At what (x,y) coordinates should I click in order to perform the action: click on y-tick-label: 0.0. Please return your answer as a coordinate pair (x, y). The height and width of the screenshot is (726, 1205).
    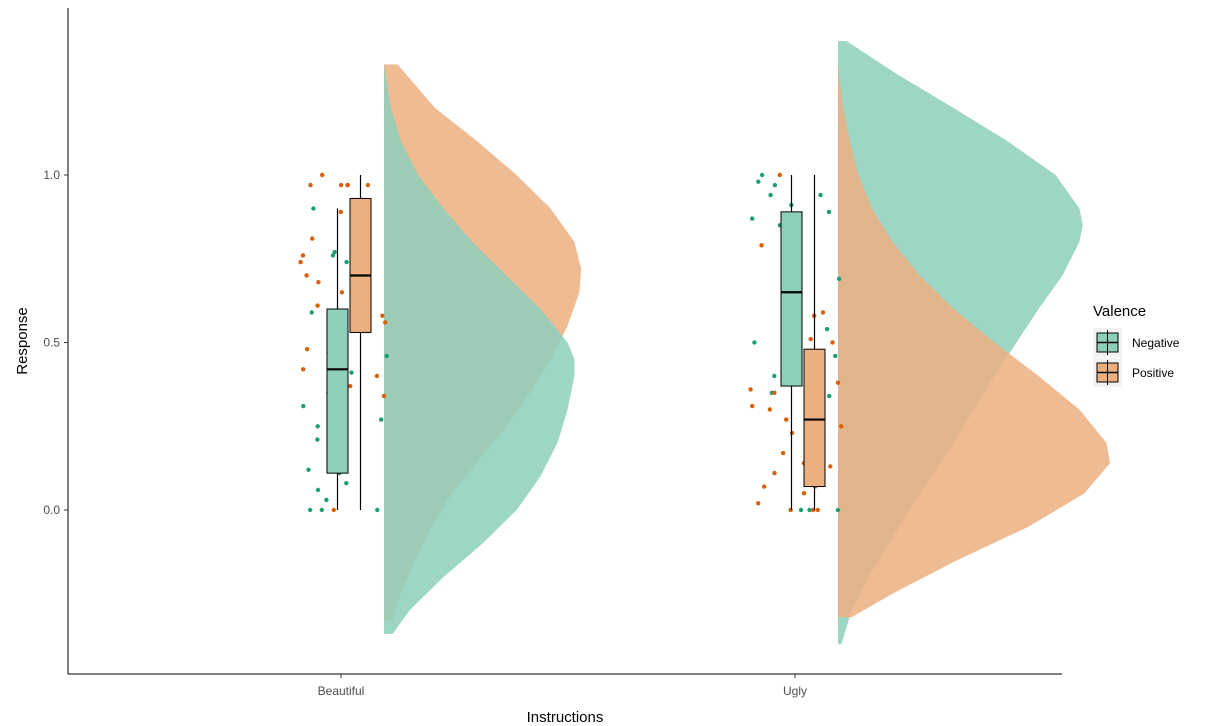
    Looking at the image, I should click on (51, 510).